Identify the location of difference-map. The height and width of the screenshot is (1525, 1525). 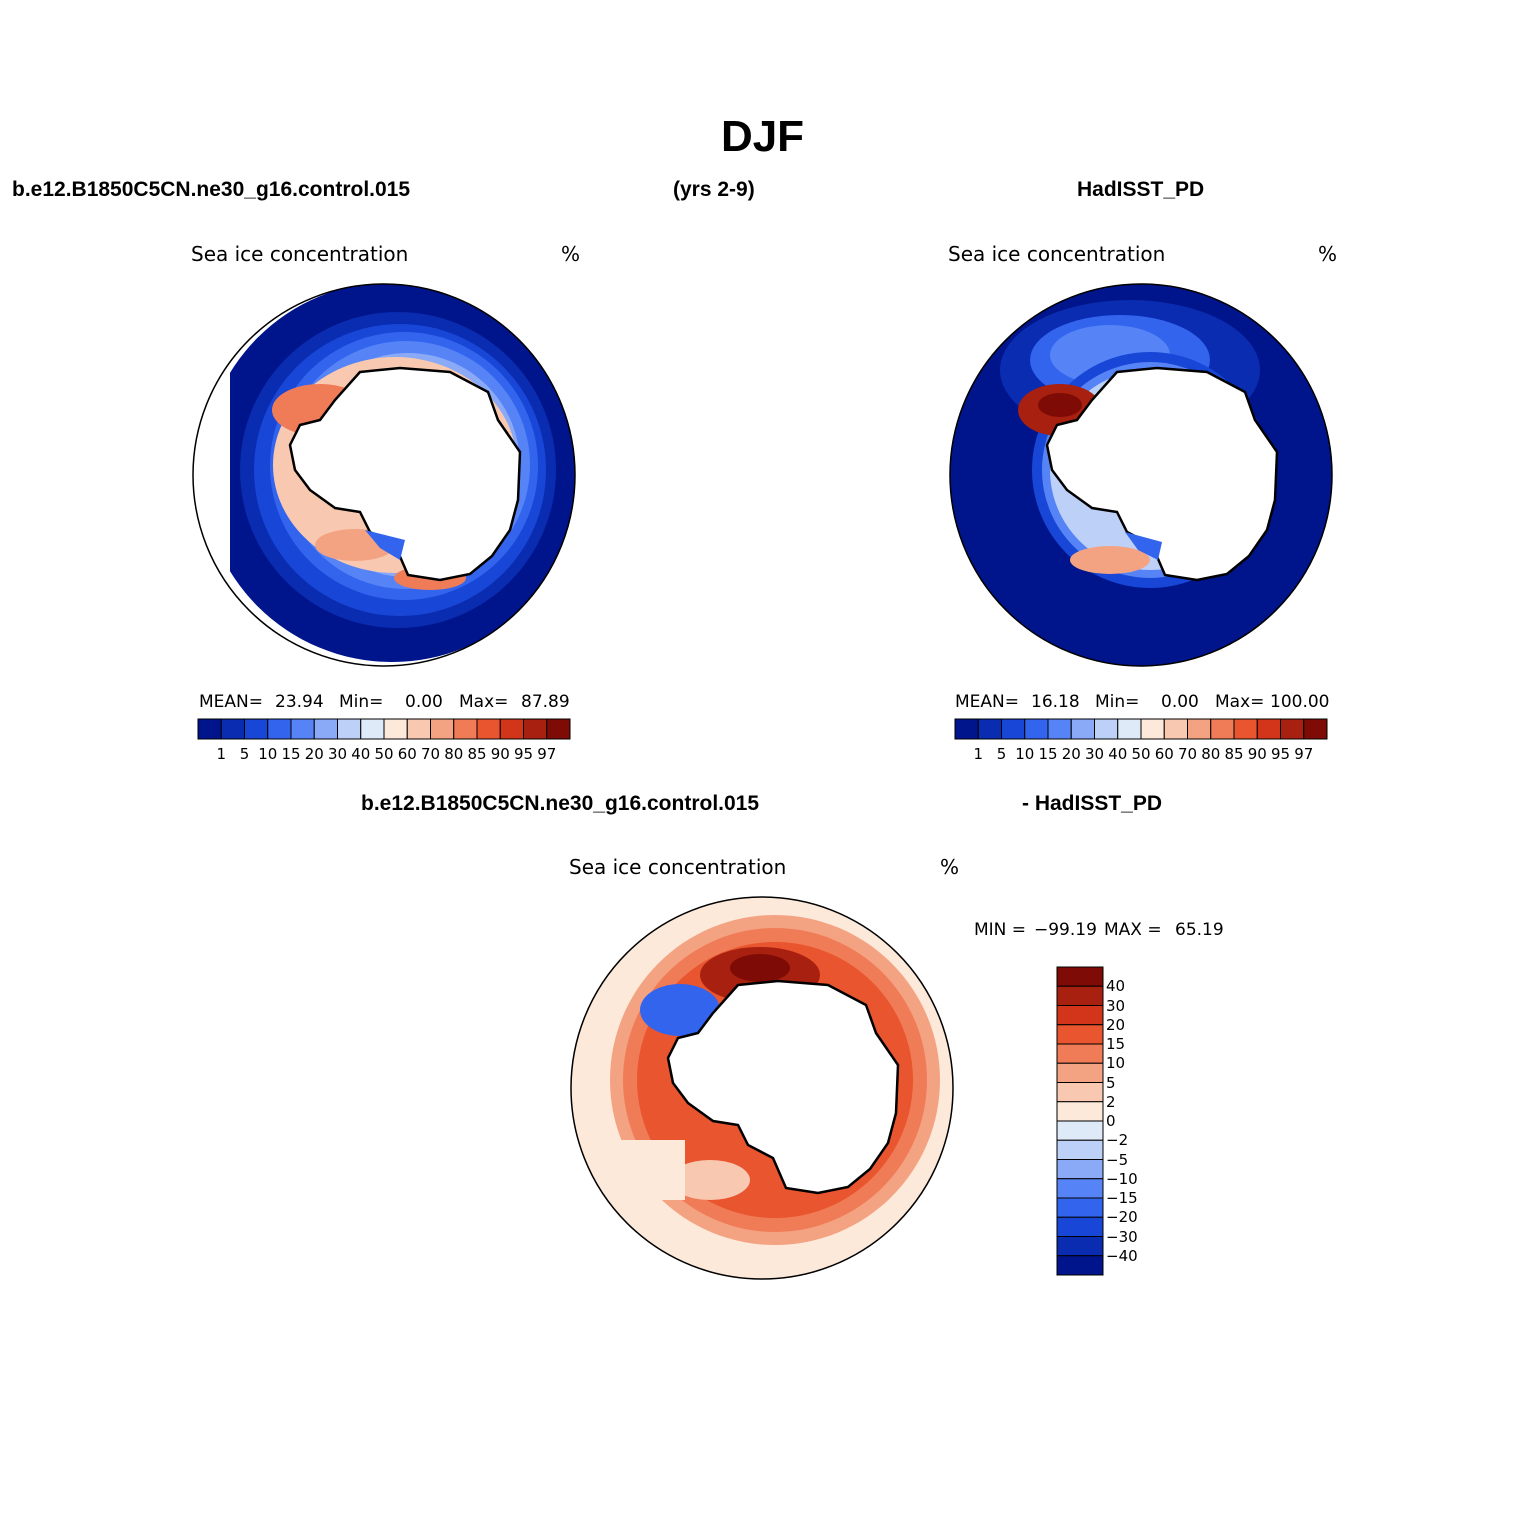
(762, 1088).